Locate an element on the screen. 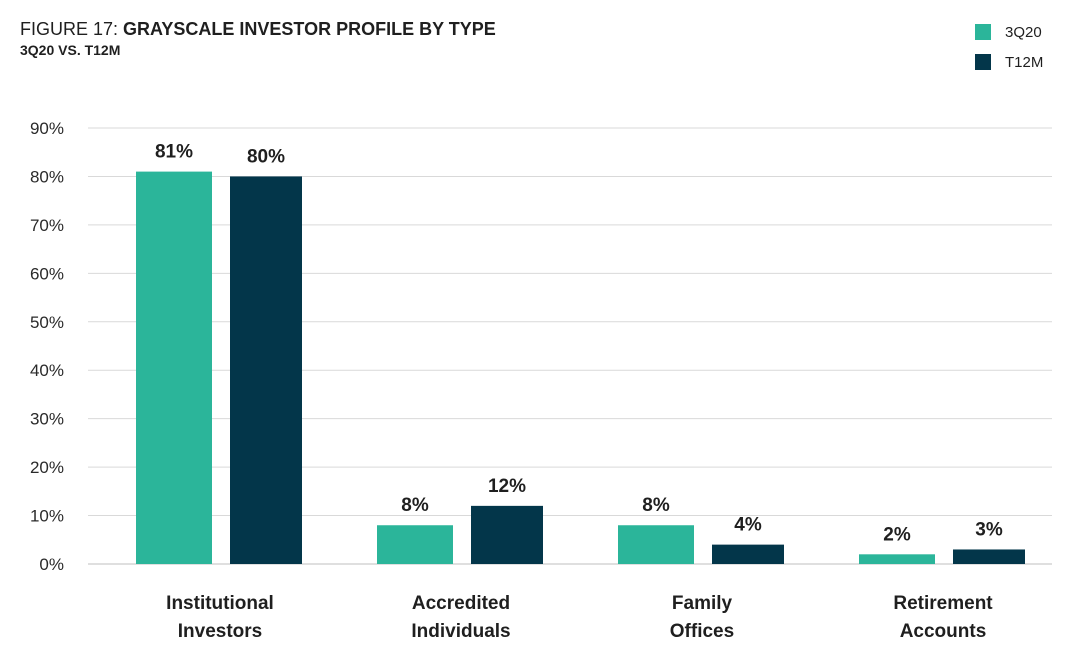 The height and width of the screenshot is (654, 1080). legend-swatch-3q20 is located at coordinates (983, 32).